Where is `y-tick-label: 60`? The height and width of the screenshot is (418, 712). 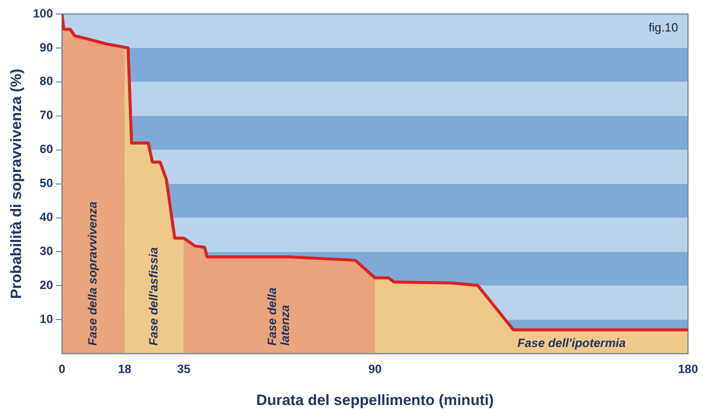 y-tick-label: 60 is located at coordinates (47, 149).